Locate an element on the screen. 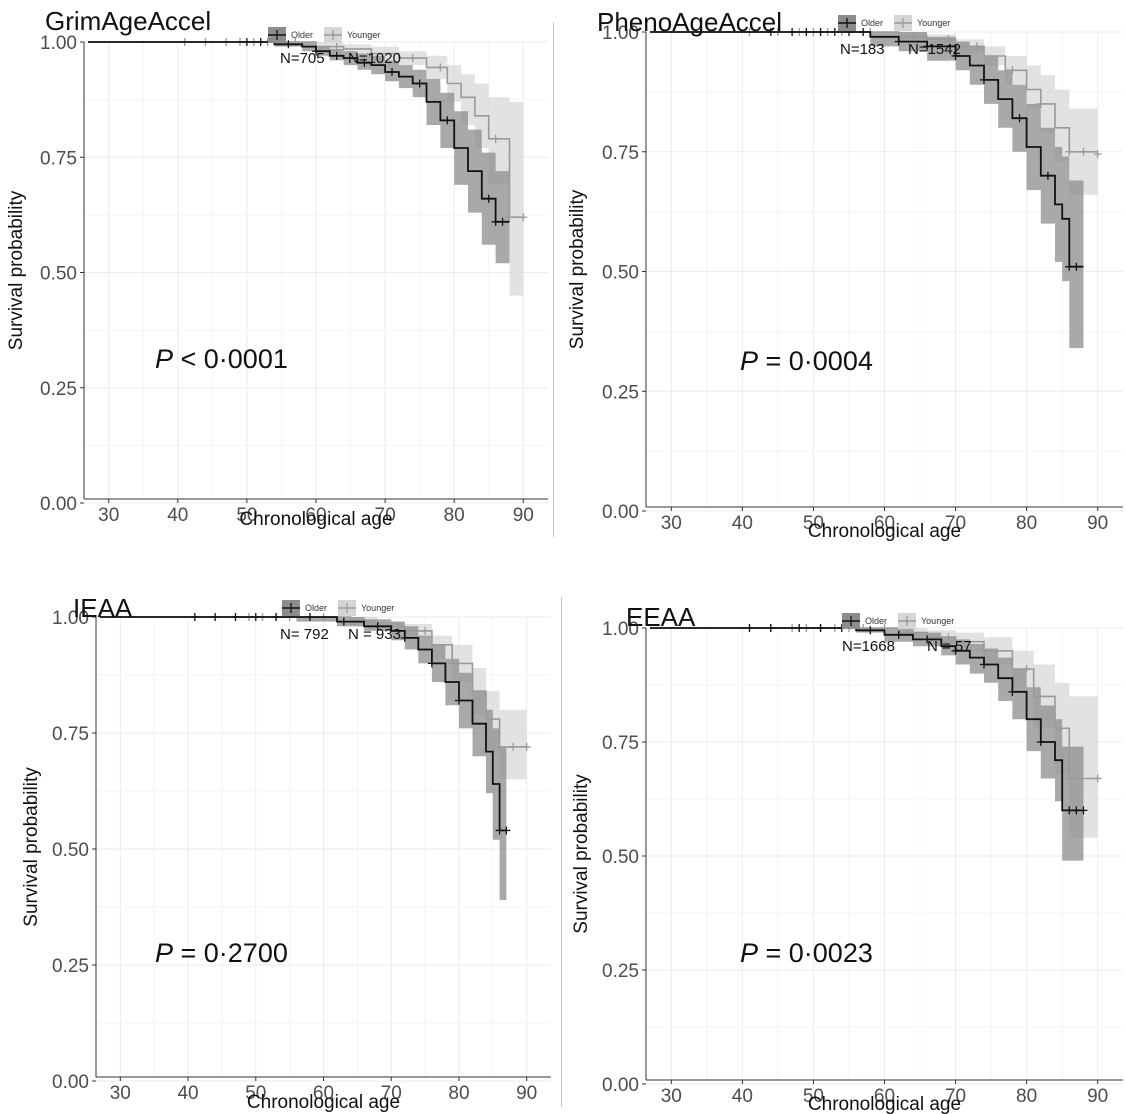  divider-top is located at coordinates (553, 279).